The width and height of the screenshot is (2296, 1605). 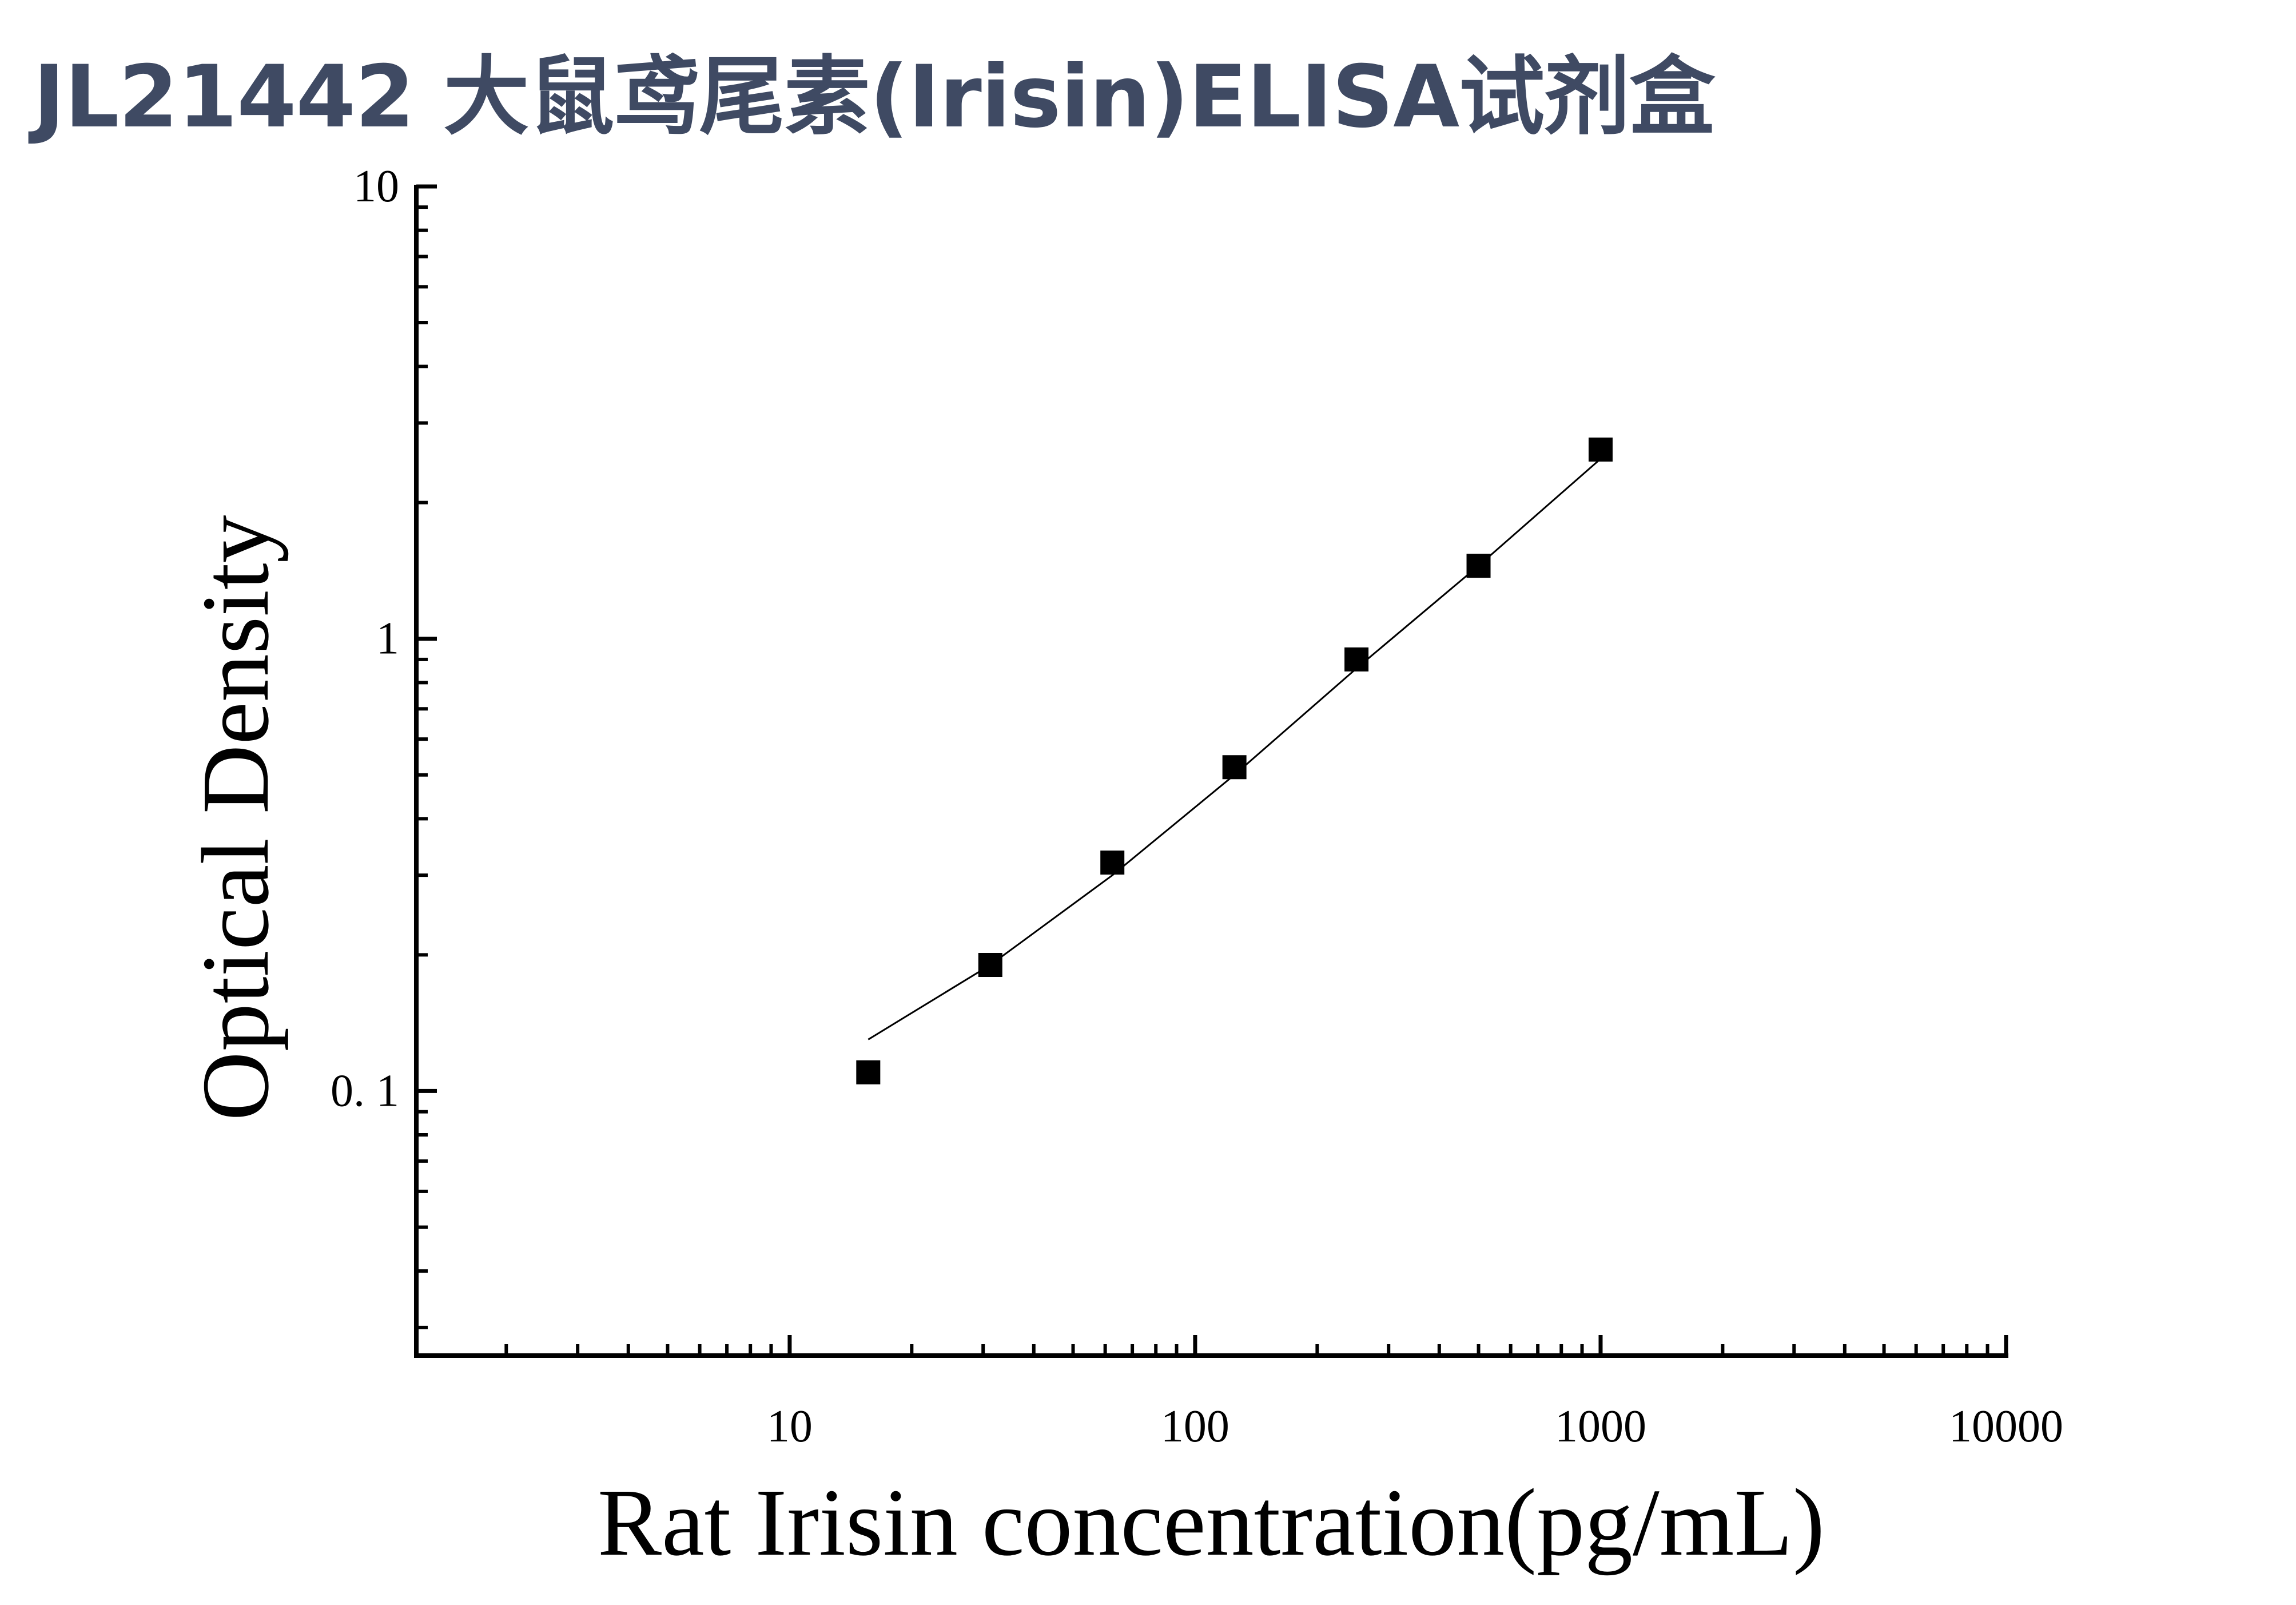 I want to click on x-axis-title: Rat Irisin concentration(pg/mL), so click(x=1212, y=1522).